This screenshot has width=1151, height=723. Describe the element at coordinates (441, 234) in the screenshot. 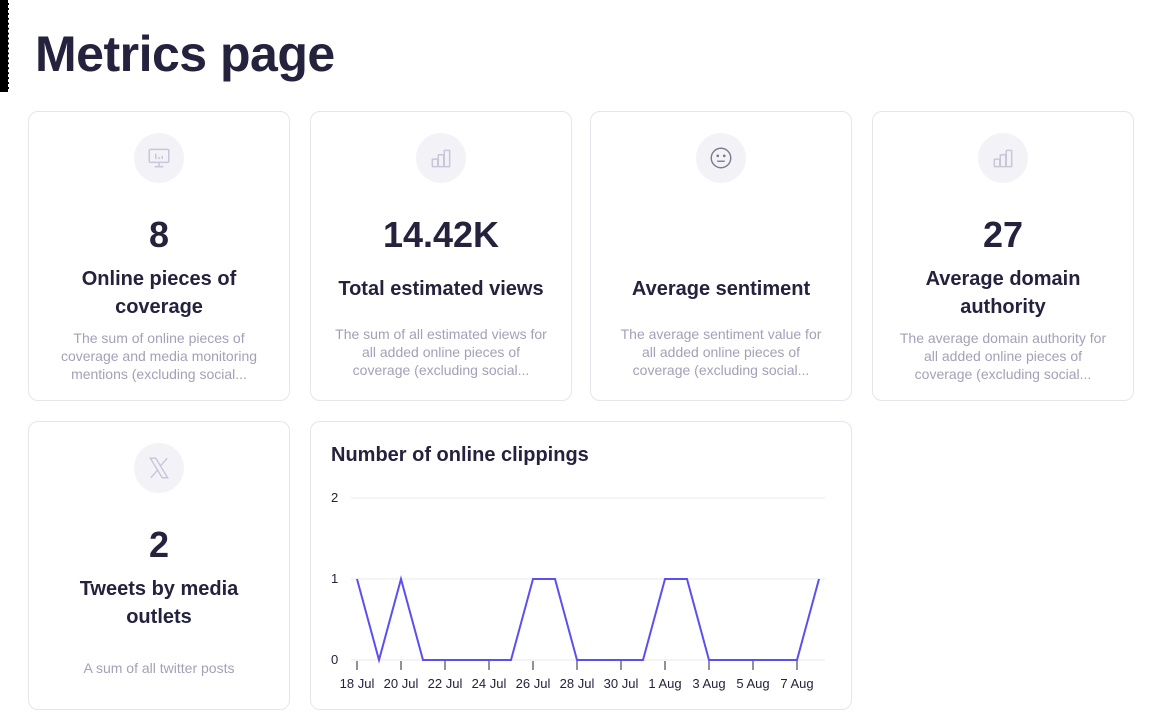

I see `metric-value: 14.42K` at that location.